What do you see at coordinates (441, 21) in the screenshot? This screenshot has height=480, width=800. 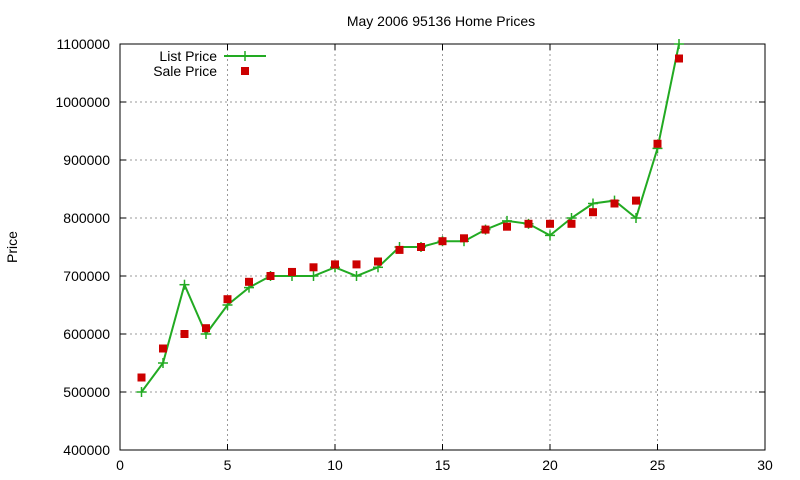 I see `chart-title: May 2006 95136 Home Prices` at bounding box center [441, 21].